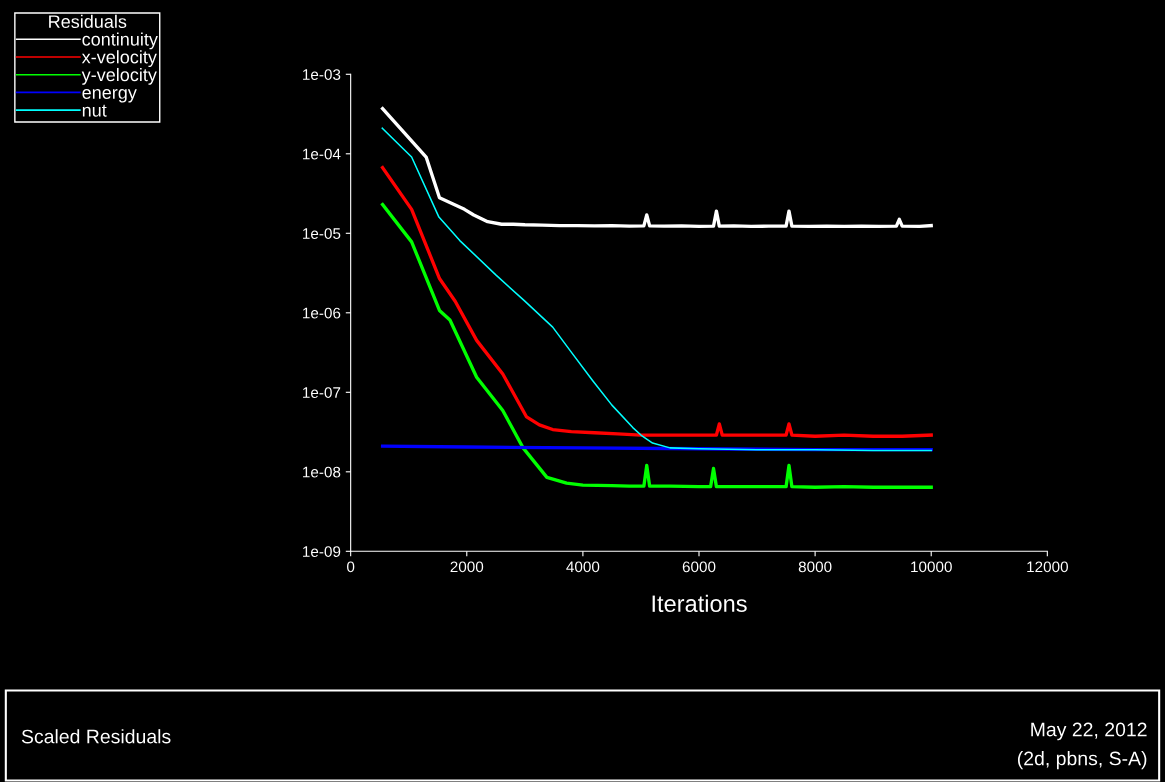 This screenshot has width=1165, height=782. I want to click on y-tick-label: 1e-09, so click(322, 551).